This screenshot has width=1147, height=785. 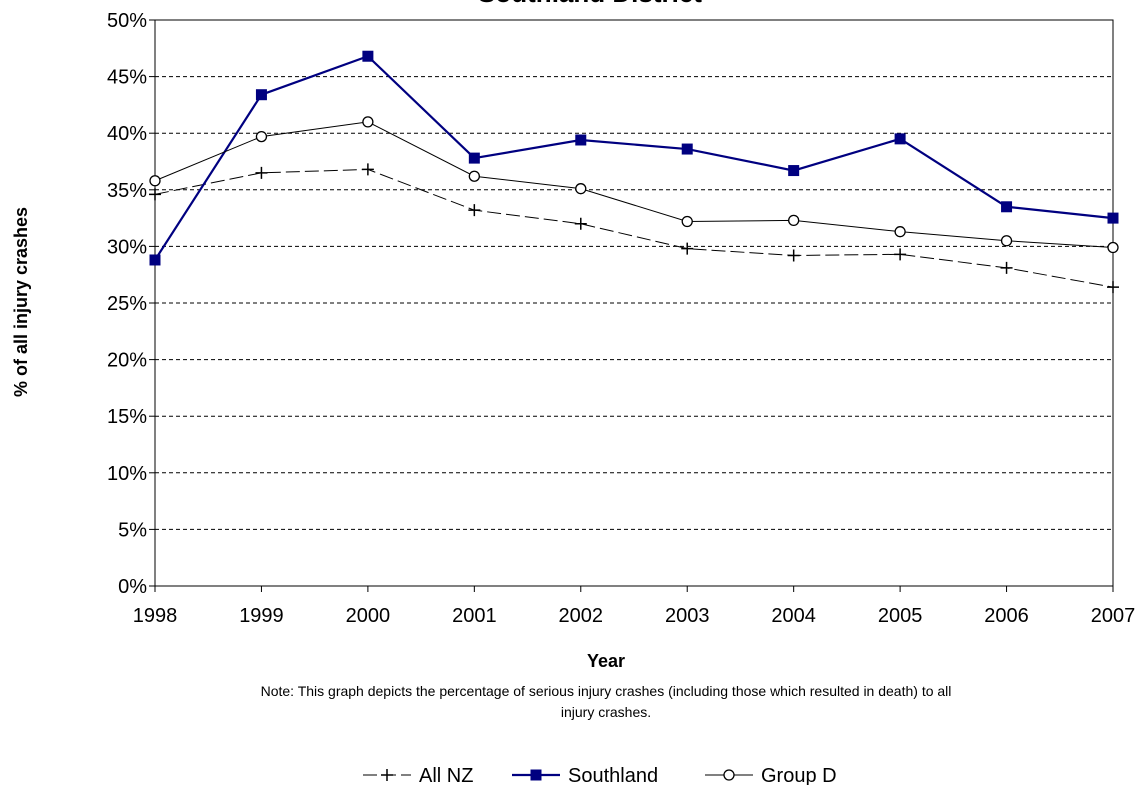 What do you see at coordinates (127, 134) in the screenshot?
I see `y-tick-label: 40%` at bounding box center [127, 134].